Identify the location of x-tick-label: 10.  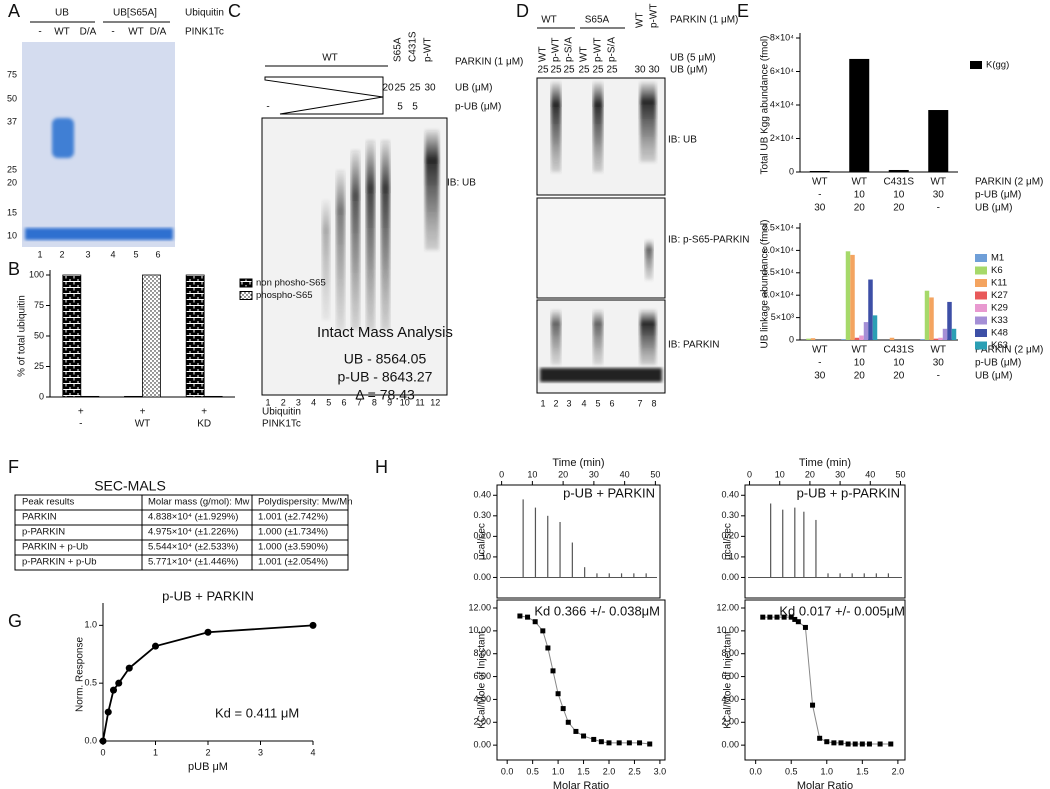
(780, 474).